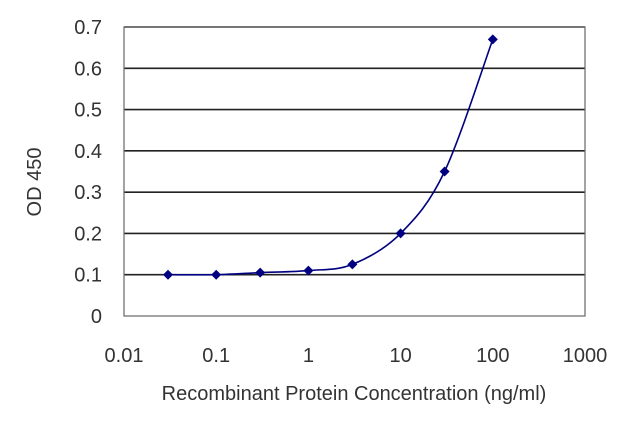  Describe the element at coordinates (88, 193) in the screenshot. I see `y-tick-label: 0.3` at that location.